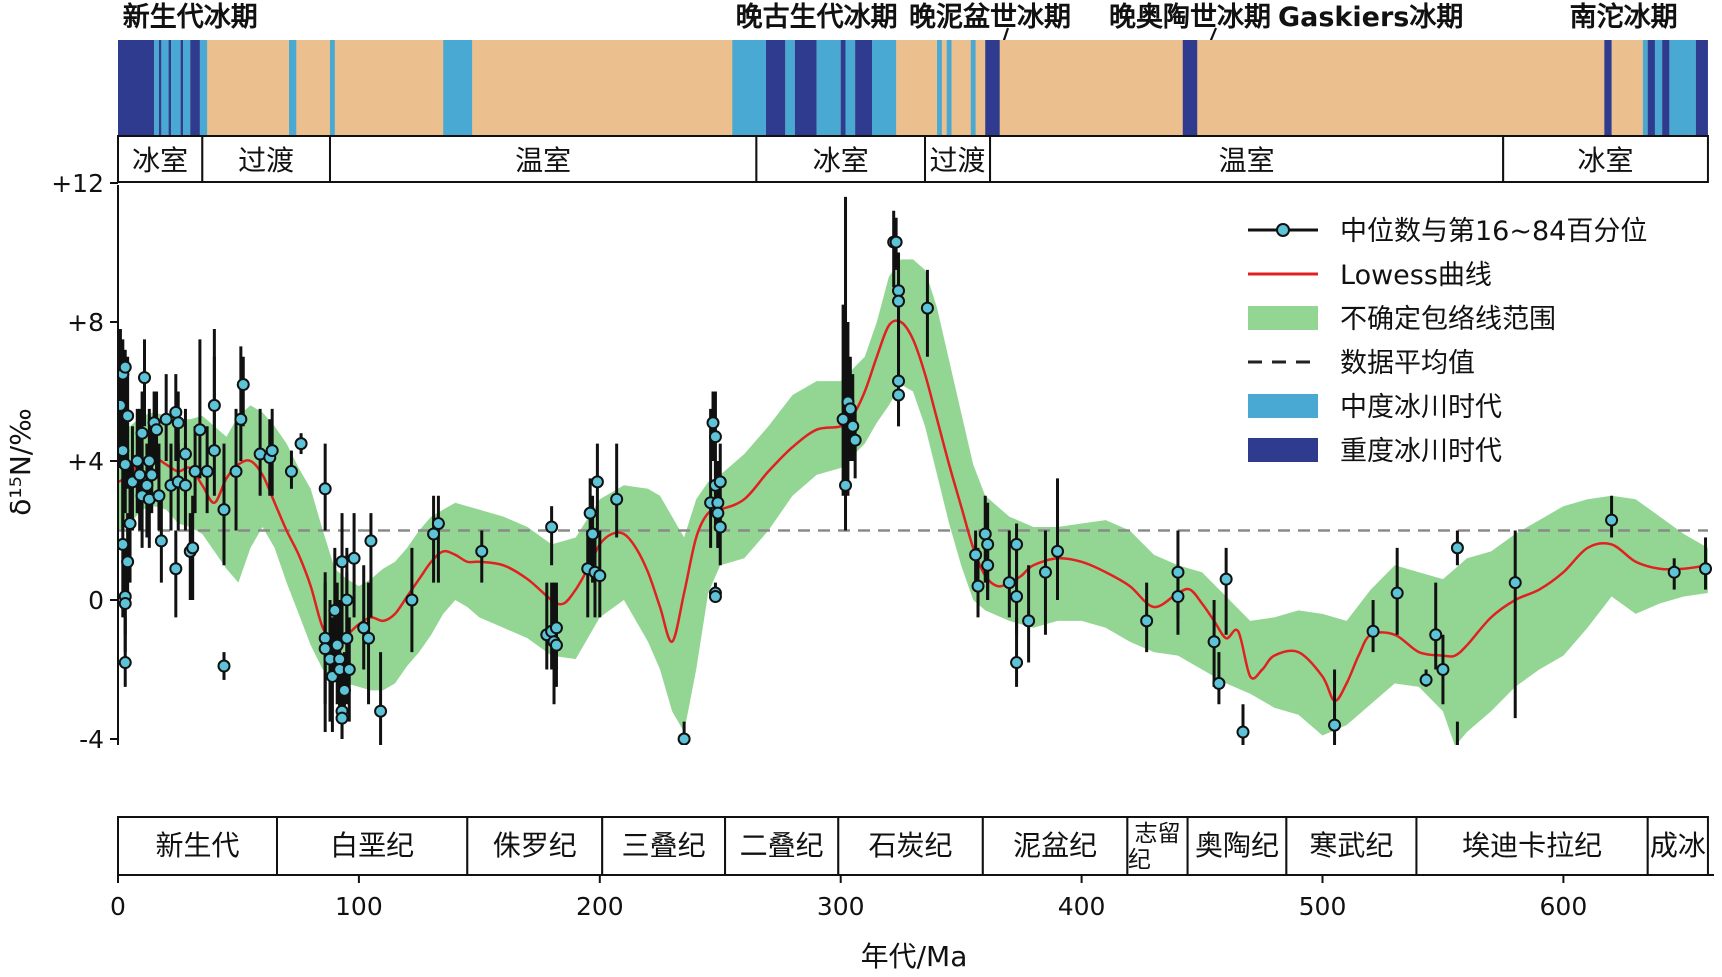  What do you see at coordinates (841, 906) in the screenshot?
I see `x-tick-label: 300` at bounding box center [841, 906].